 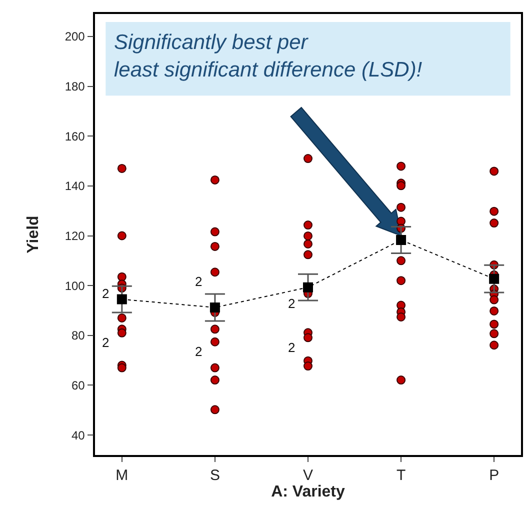 What do you see at coordinates (75, 86) in the screenshot?
I see `y-tick-label: 180` at bounding box center [75, 86].